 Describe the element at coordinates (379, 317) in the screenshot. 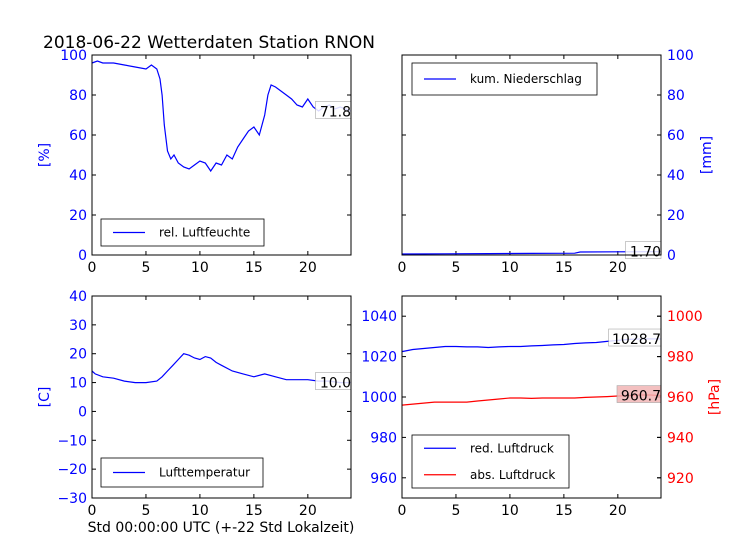

I see `y-tick-label: 1040` at that location.